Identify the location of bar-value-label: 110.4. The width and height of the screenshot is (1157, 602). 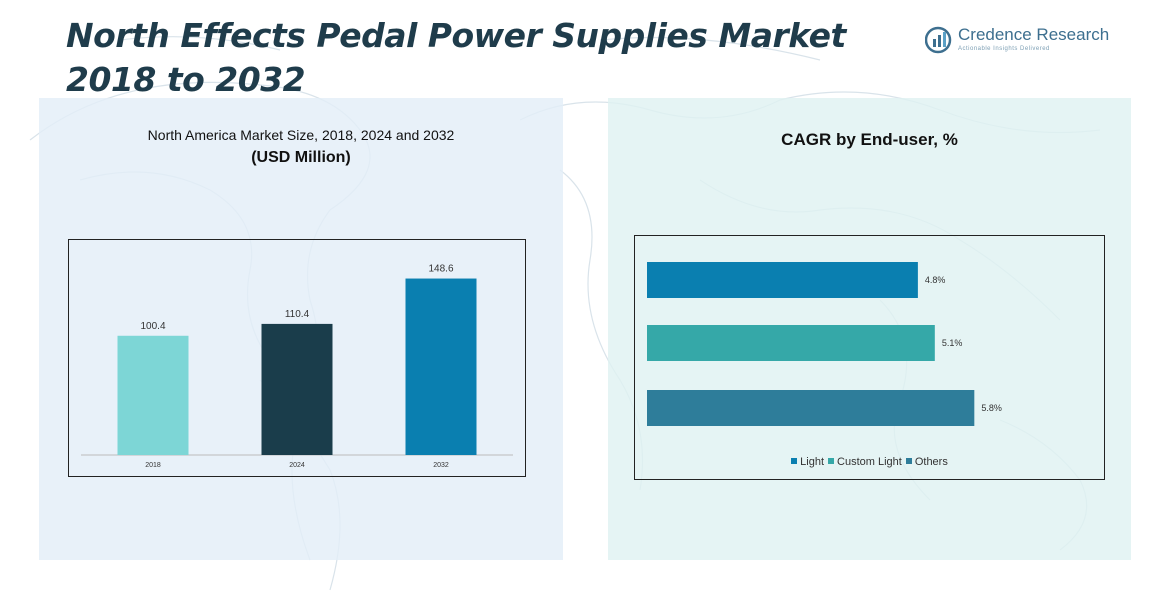
(297, 314).